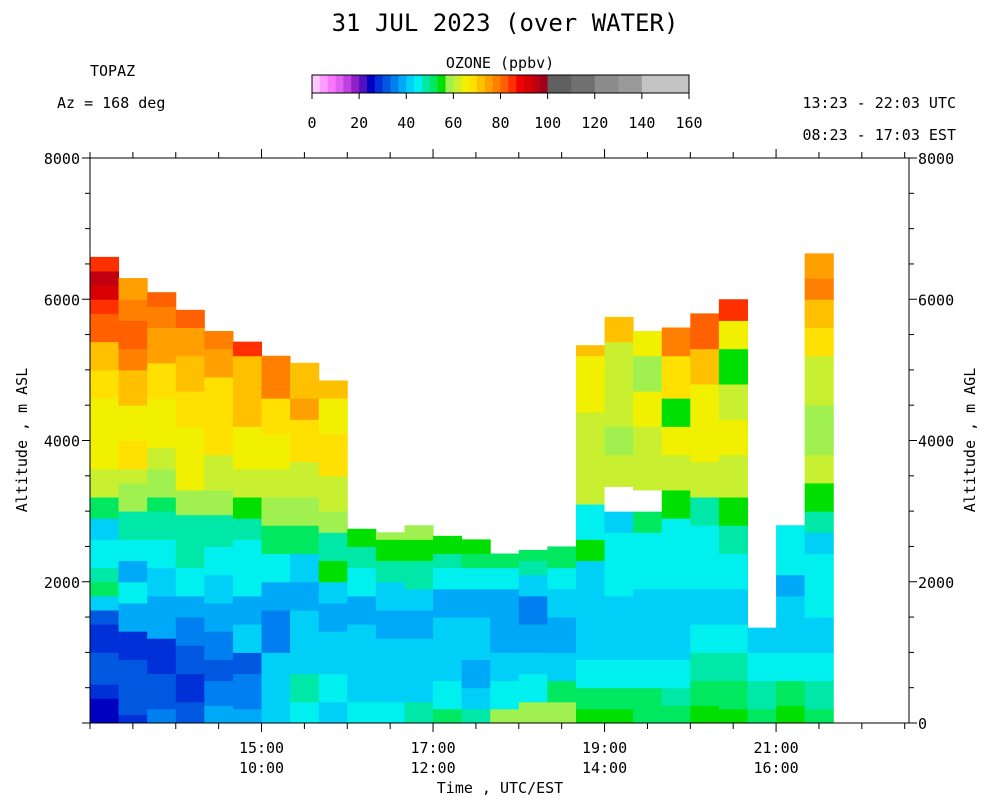 The height and width of the screenshot is (800, 1000). What do you see at coordinates (62, 300) in the screenshot?
I see `y-tick-label-left: 6000` at bounding box center [62, 300].